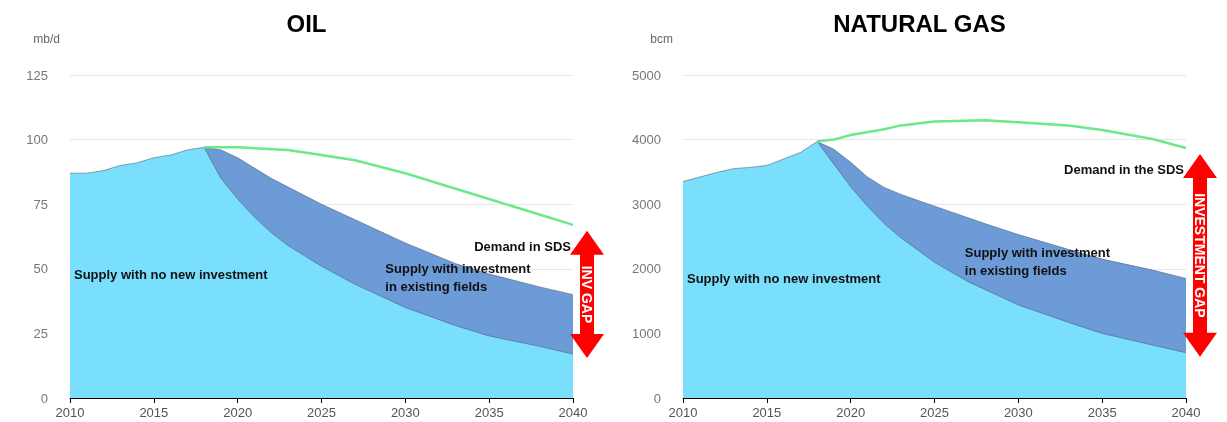 This screenshot has width=1227, height=422. What do you see at coordinates (46, 39) in the screenshot?
I see `y-axis-title: mb/d` at bounding box center [46, 39].